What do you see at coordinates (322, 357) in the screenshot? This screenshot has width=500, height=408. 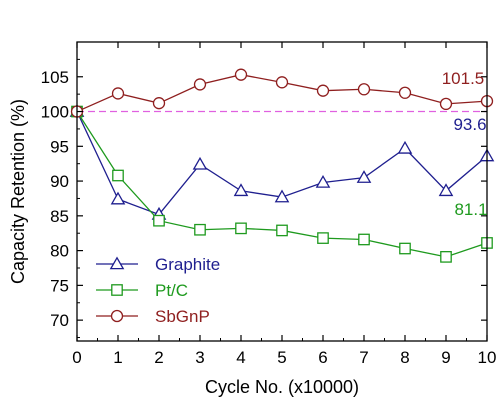 I see `x-tick-label: 6` at bounding box center [322, 357].